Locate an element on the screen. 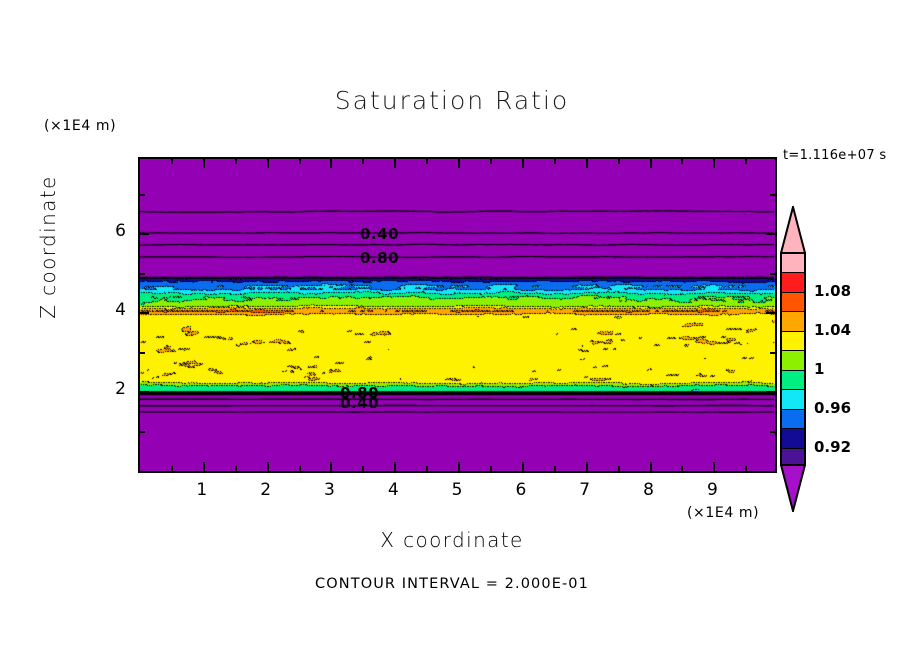 This screenshot has width=904, height=654. colorbar-tick-label: 0.96 is located at coordinates (833, 407).